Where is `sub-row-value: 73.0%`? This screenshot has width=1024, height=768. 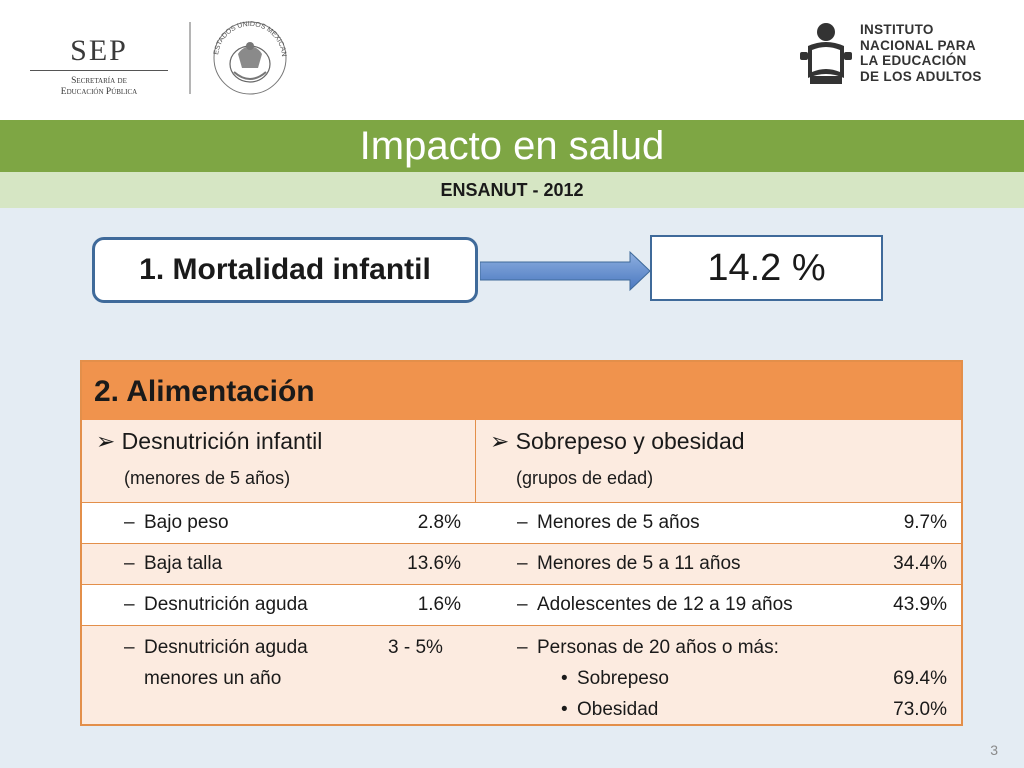
sub-row-value: 73.0% is located at coordinates (920, 709).